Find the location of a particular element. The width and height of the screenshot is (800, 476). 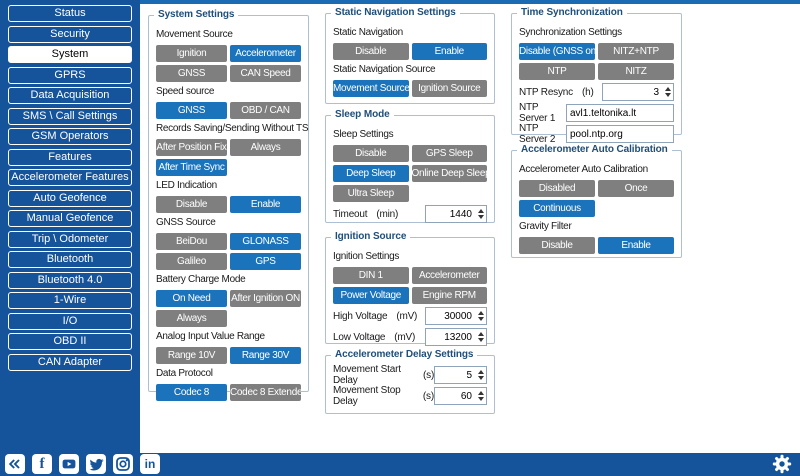

double-chevron-left-icon is located at coordinates (14, 464).